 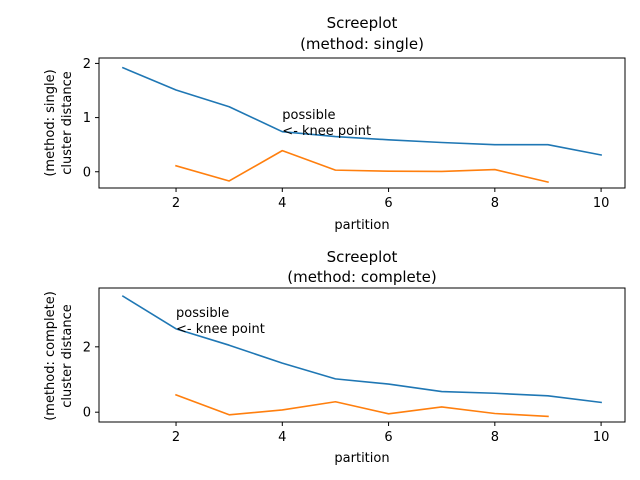 I want to click on y-tick-label: 1, so click(x=87, y=118).